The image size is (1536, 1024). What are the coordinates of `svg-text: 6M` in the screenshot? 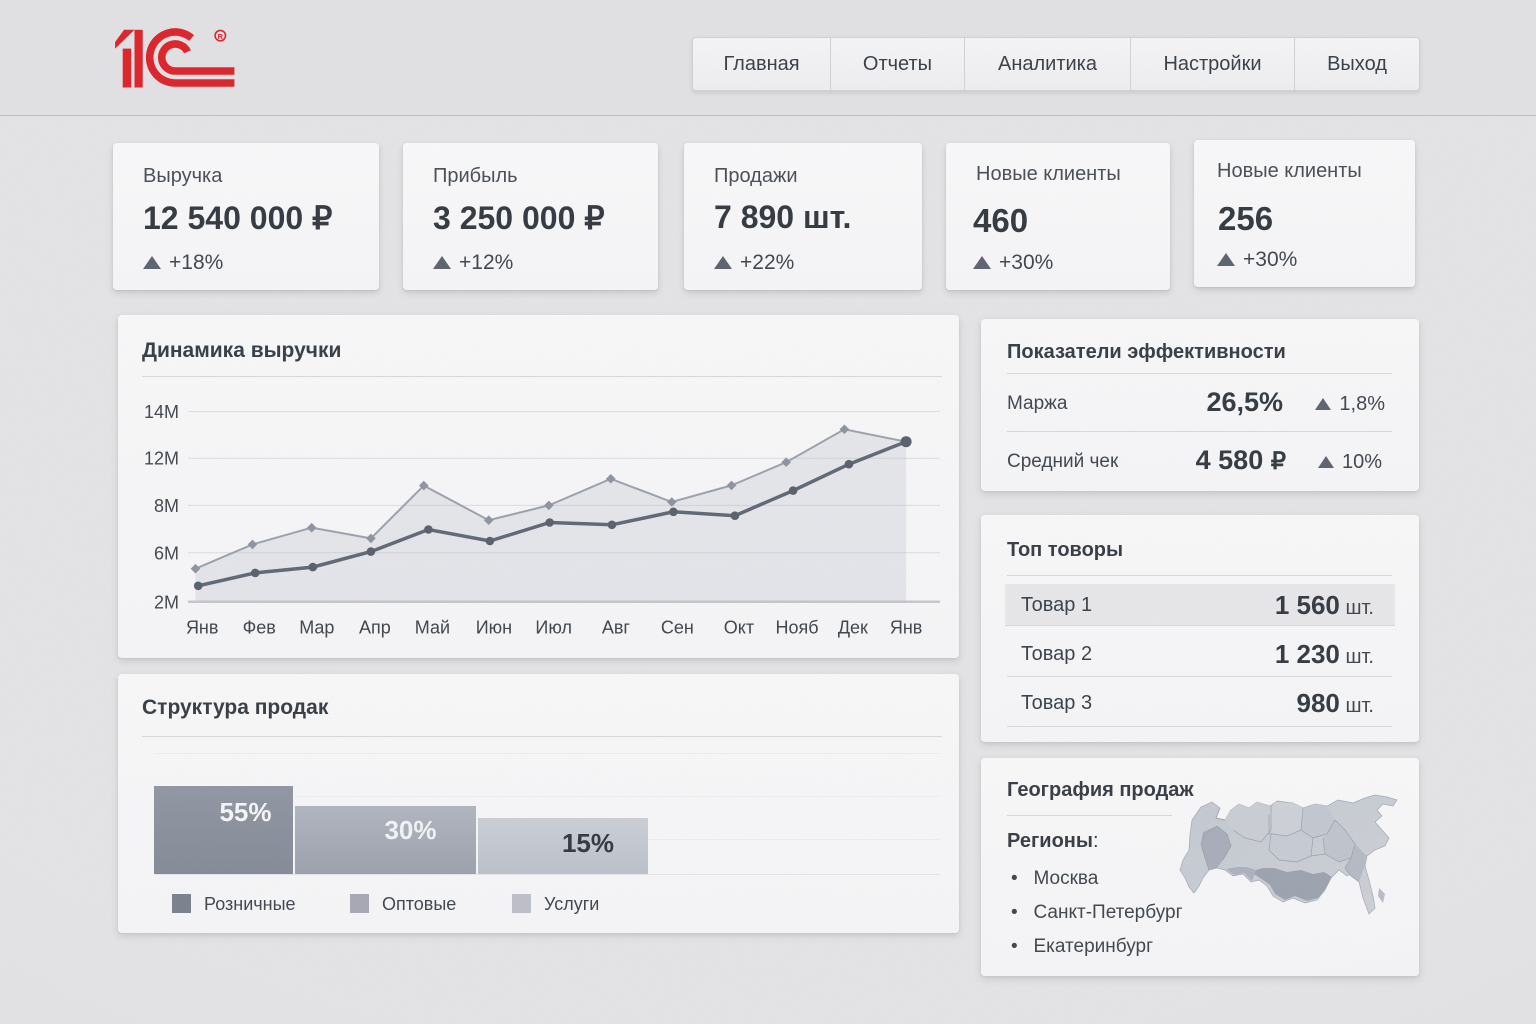 It's located at (166, 553).